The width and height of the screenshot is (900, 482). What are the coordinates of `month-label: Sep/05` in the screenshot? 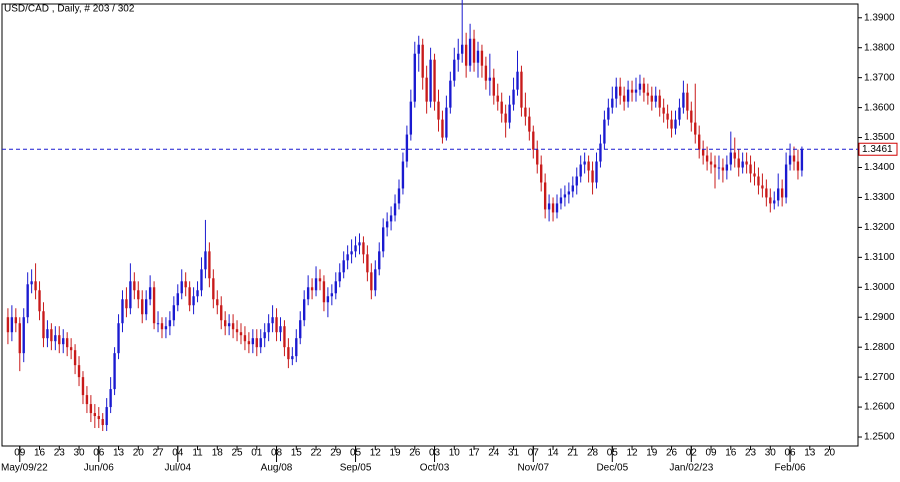 It's located at (356, 468).